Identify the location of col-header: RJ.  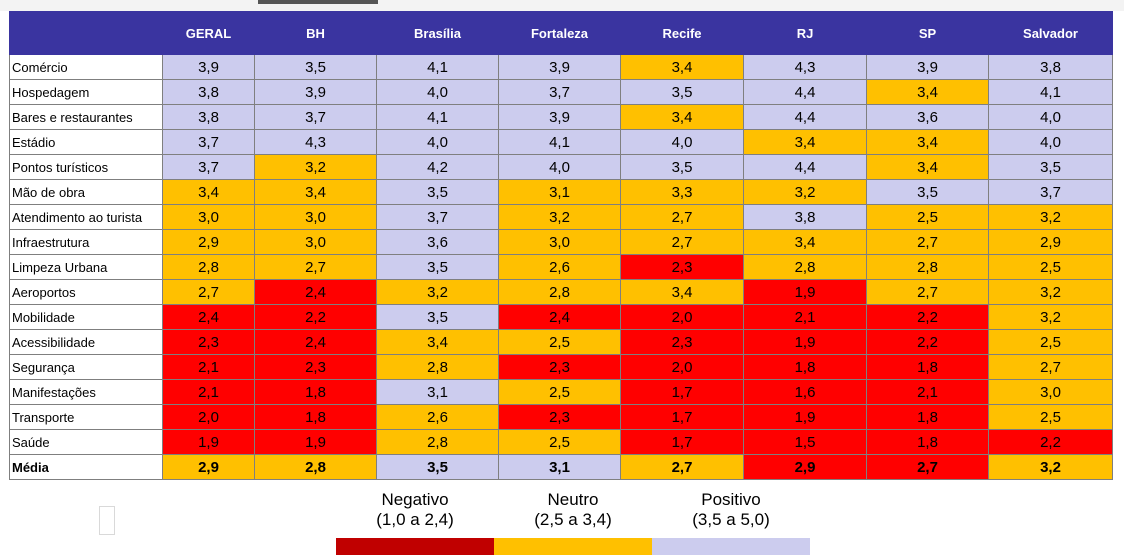
(805, 33).